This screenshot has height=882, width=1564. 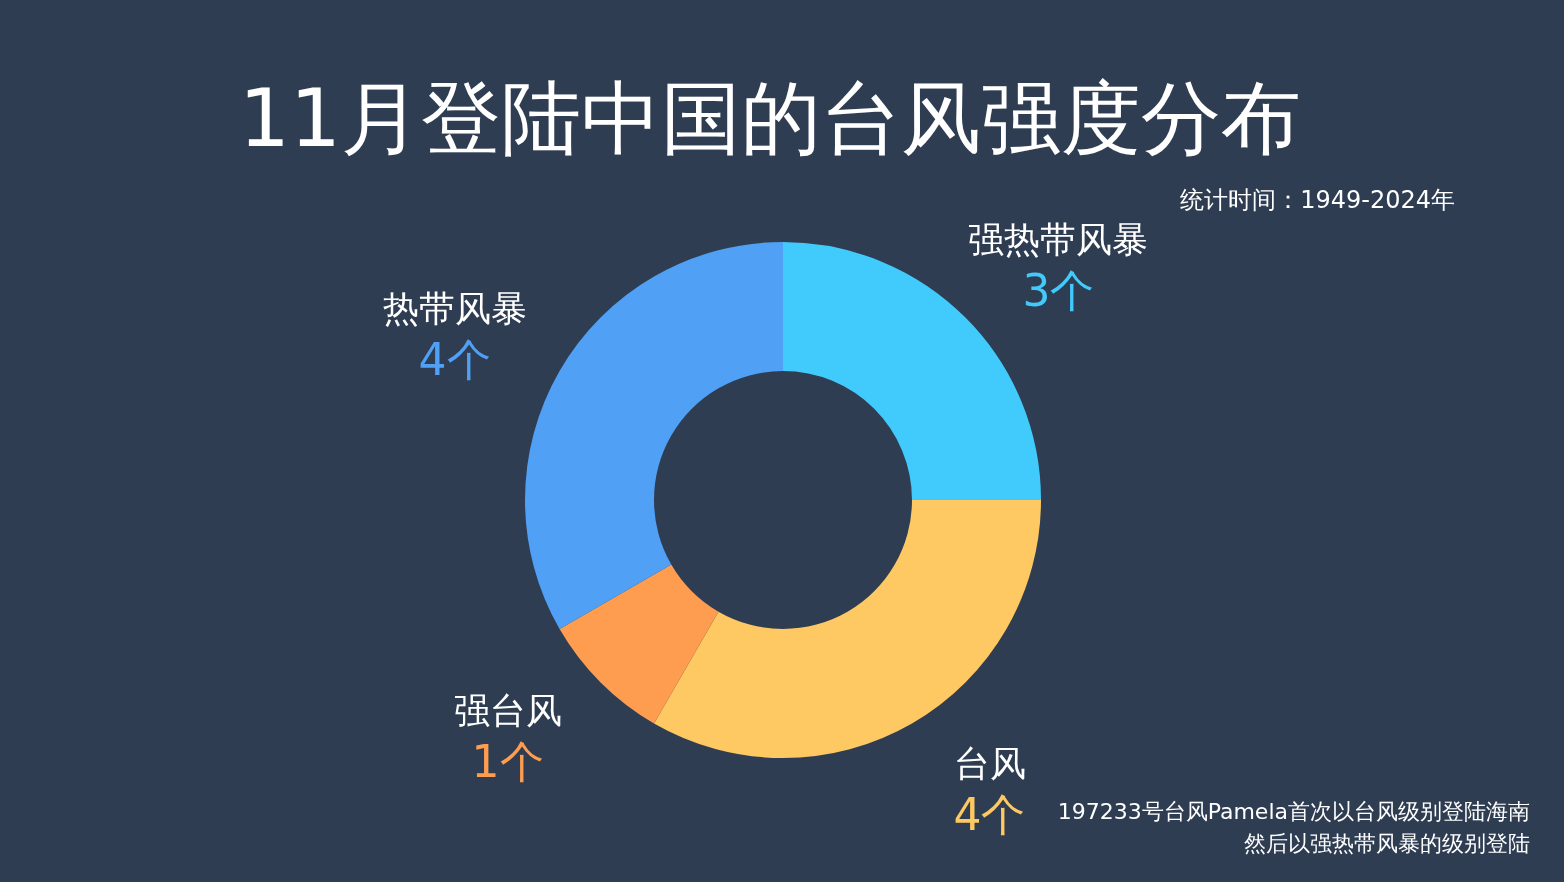 What do you see at coordinates (1387, 843) in the screenshot?
I see `text: 然后以强热带风暴的级别登陆` at bounding box center [1387, 843].